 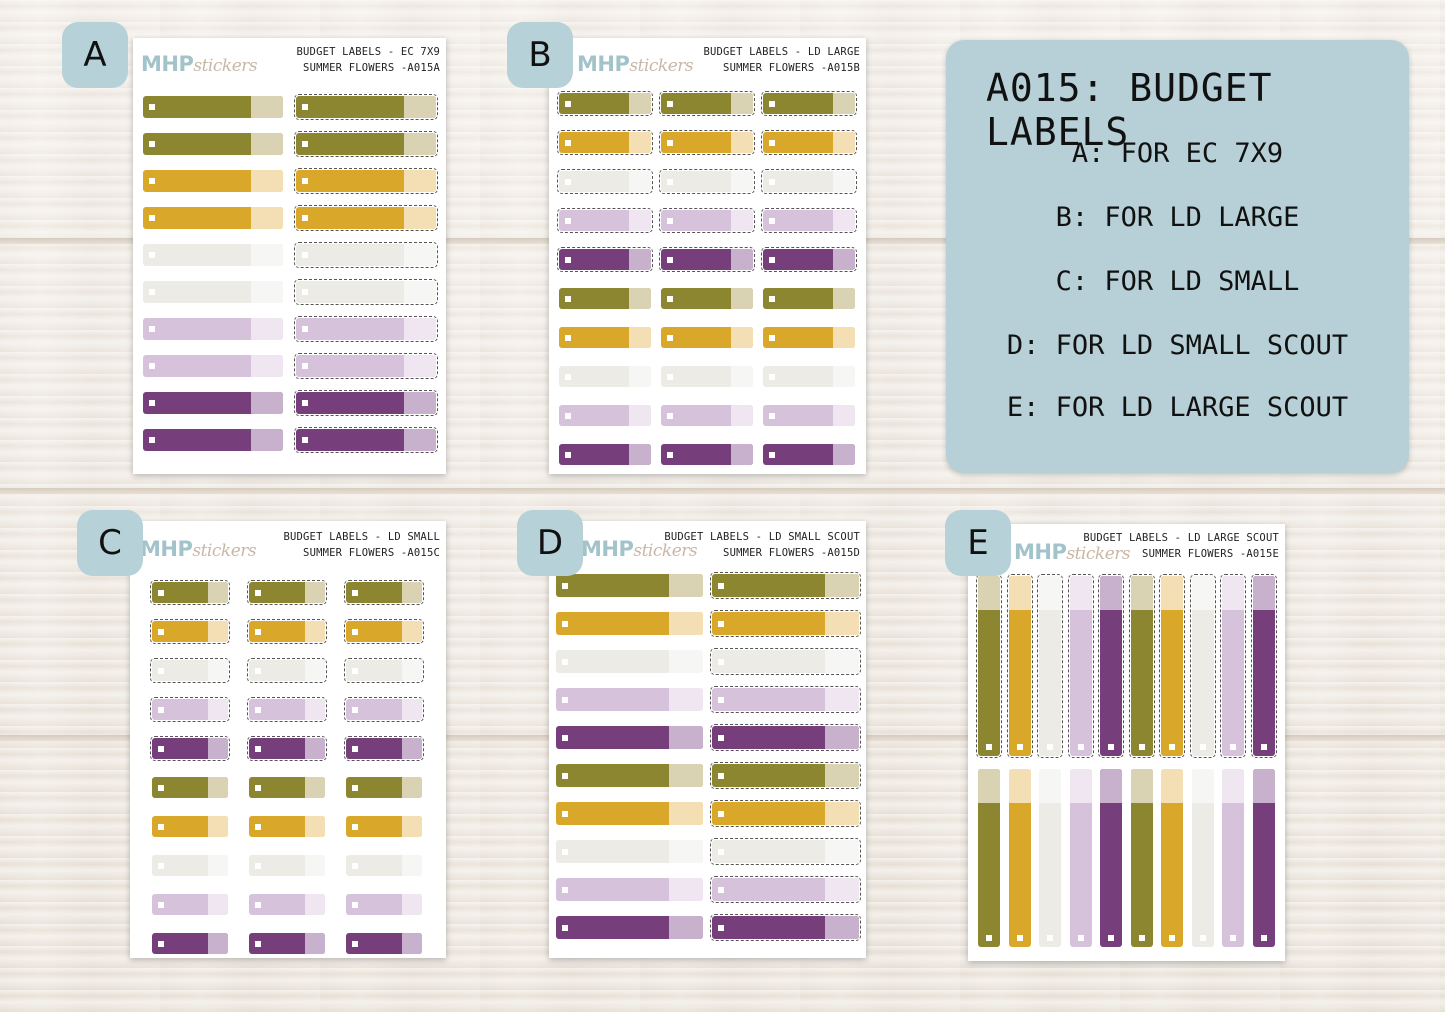 What do you see at coordinates (1177, 217) in the screenshot?
I see `panel-line-b: B: FOR LD LARGE` at bounding box center [1177, 217].